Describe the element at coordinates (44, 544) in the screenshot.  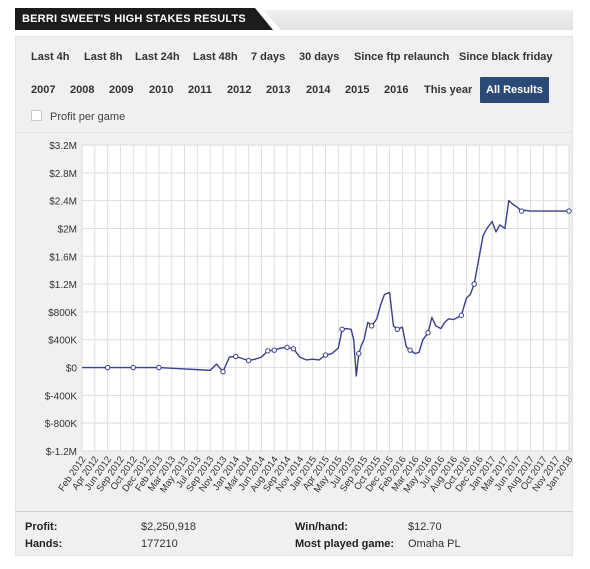
I see `hands-label: Hands:` at that location.